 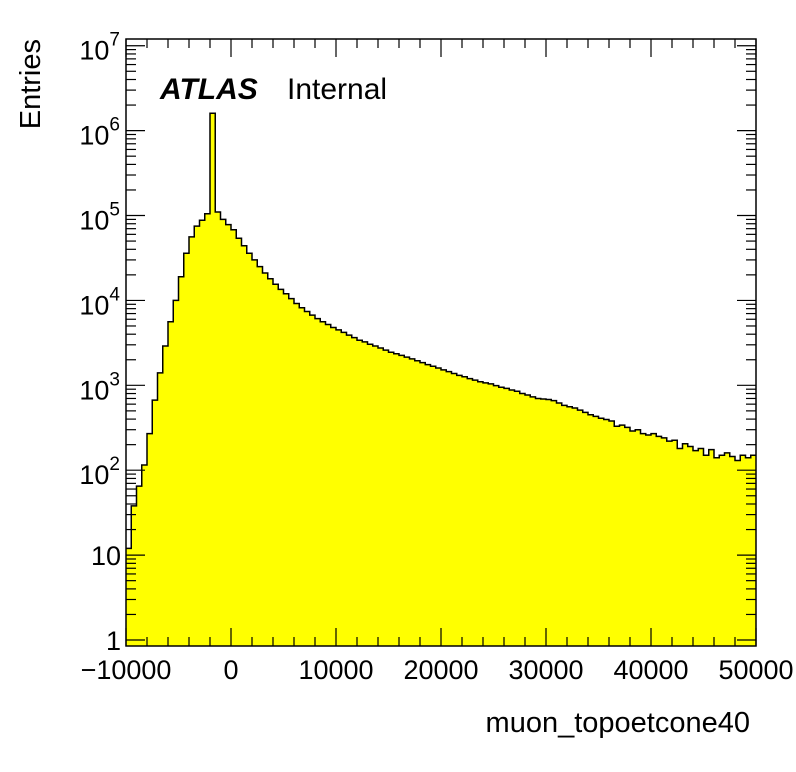 What do you see at coordinates (337, 89) in the screenshot?
I see `internal-label: Internal` at bounding box center [337, 89].